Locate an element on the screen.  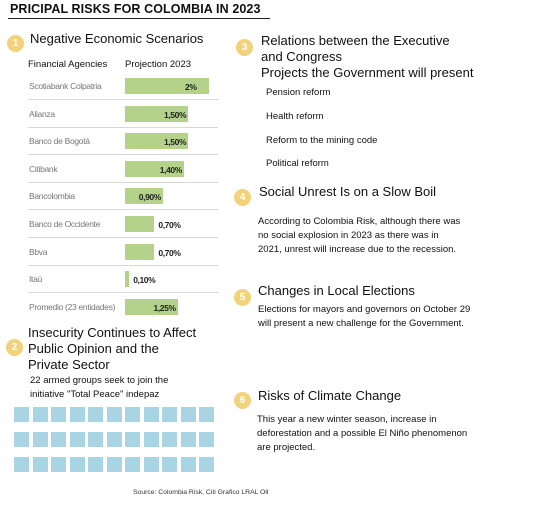
section-6-heading: Risks of Climate Change is located at coordinates (330, 395).